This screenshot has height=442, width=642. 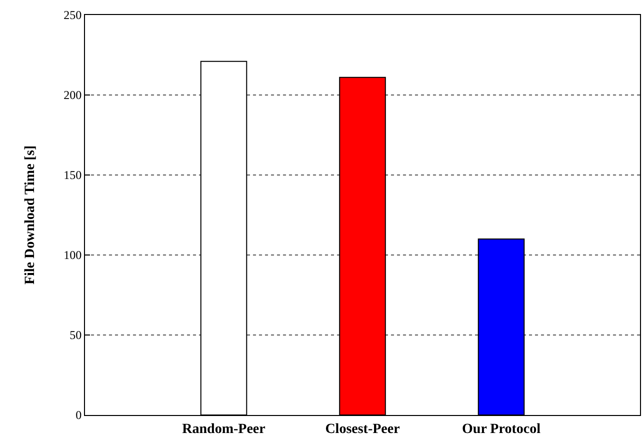 What do you see at coordinates (362, 429) in the screenshot?
I see `x-tick-label: Closest-Peer` at bounding box center [362, 429].